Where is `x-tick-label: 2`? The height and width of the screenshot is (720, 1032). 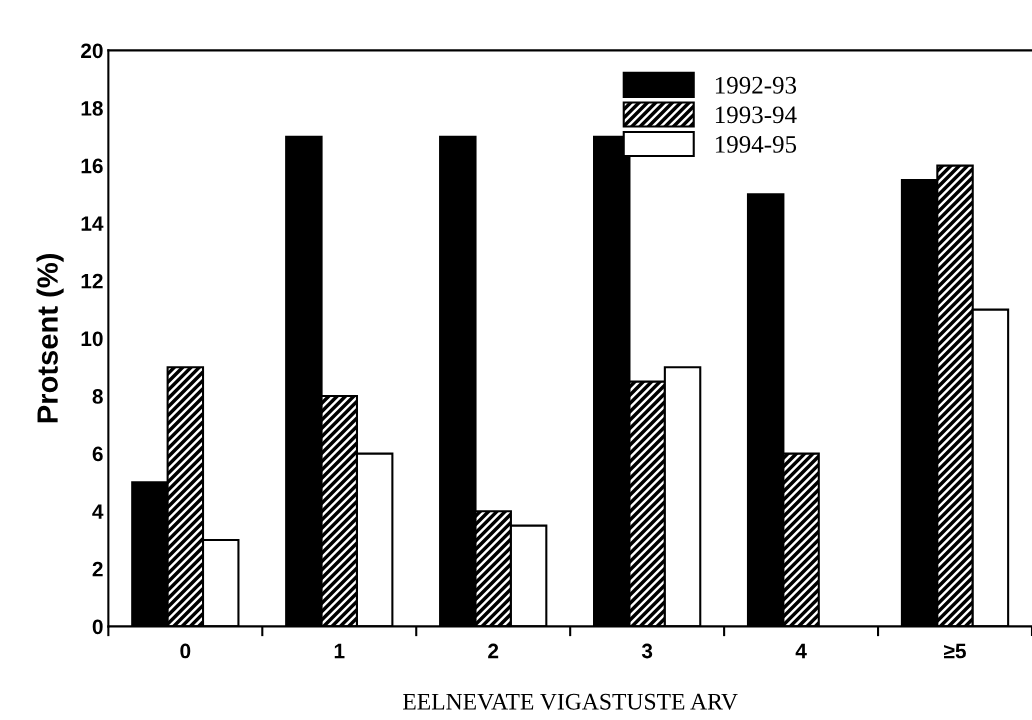
x-tick-label: 2 is located at coordinates (493, 651).